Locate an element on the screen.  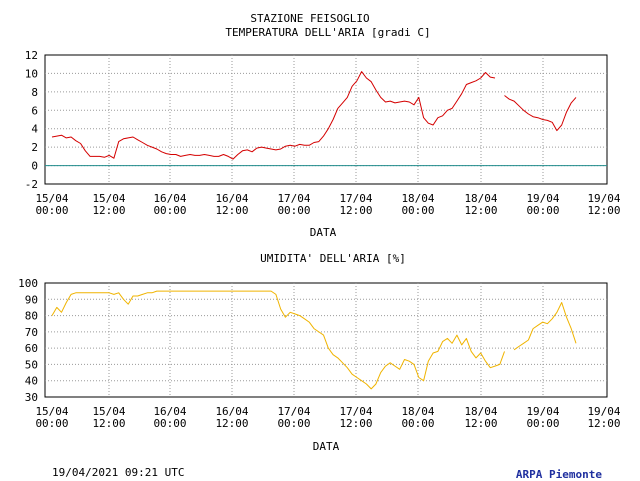
chart-title: STAZIONE FEISOGLIO is located at coordinates (309, 18).